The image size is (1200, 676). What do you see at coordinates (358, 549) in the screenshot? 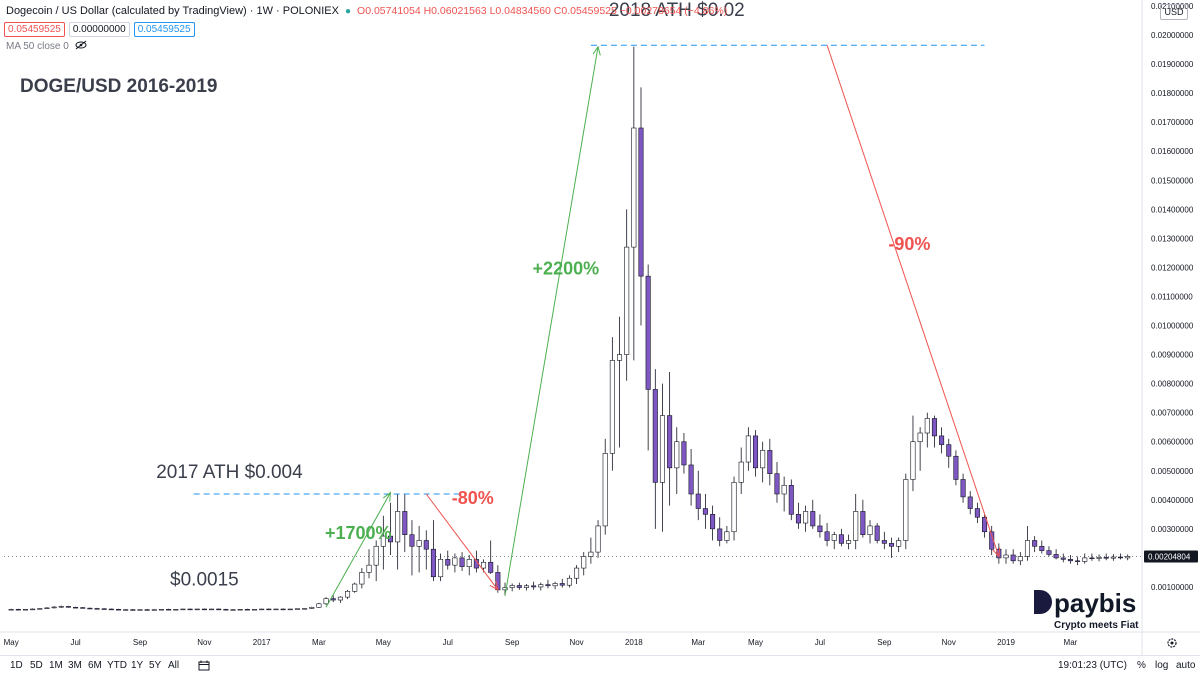
I see `rise_1700_arrow` at bounding box center [358, 549].